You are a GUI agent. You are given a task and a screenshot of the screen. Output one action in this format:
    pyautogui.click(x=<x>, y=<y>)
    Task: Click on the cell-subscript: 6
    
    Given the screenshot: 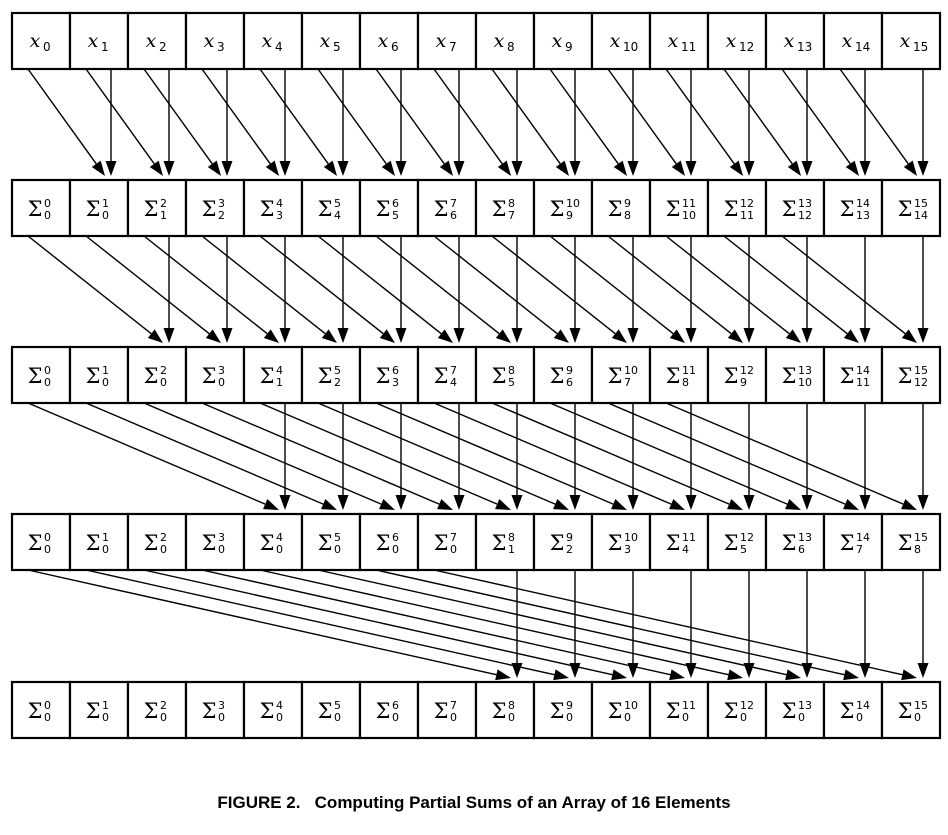 What is the action you would take?
    pyautogui.click(x=569, y=382)
    